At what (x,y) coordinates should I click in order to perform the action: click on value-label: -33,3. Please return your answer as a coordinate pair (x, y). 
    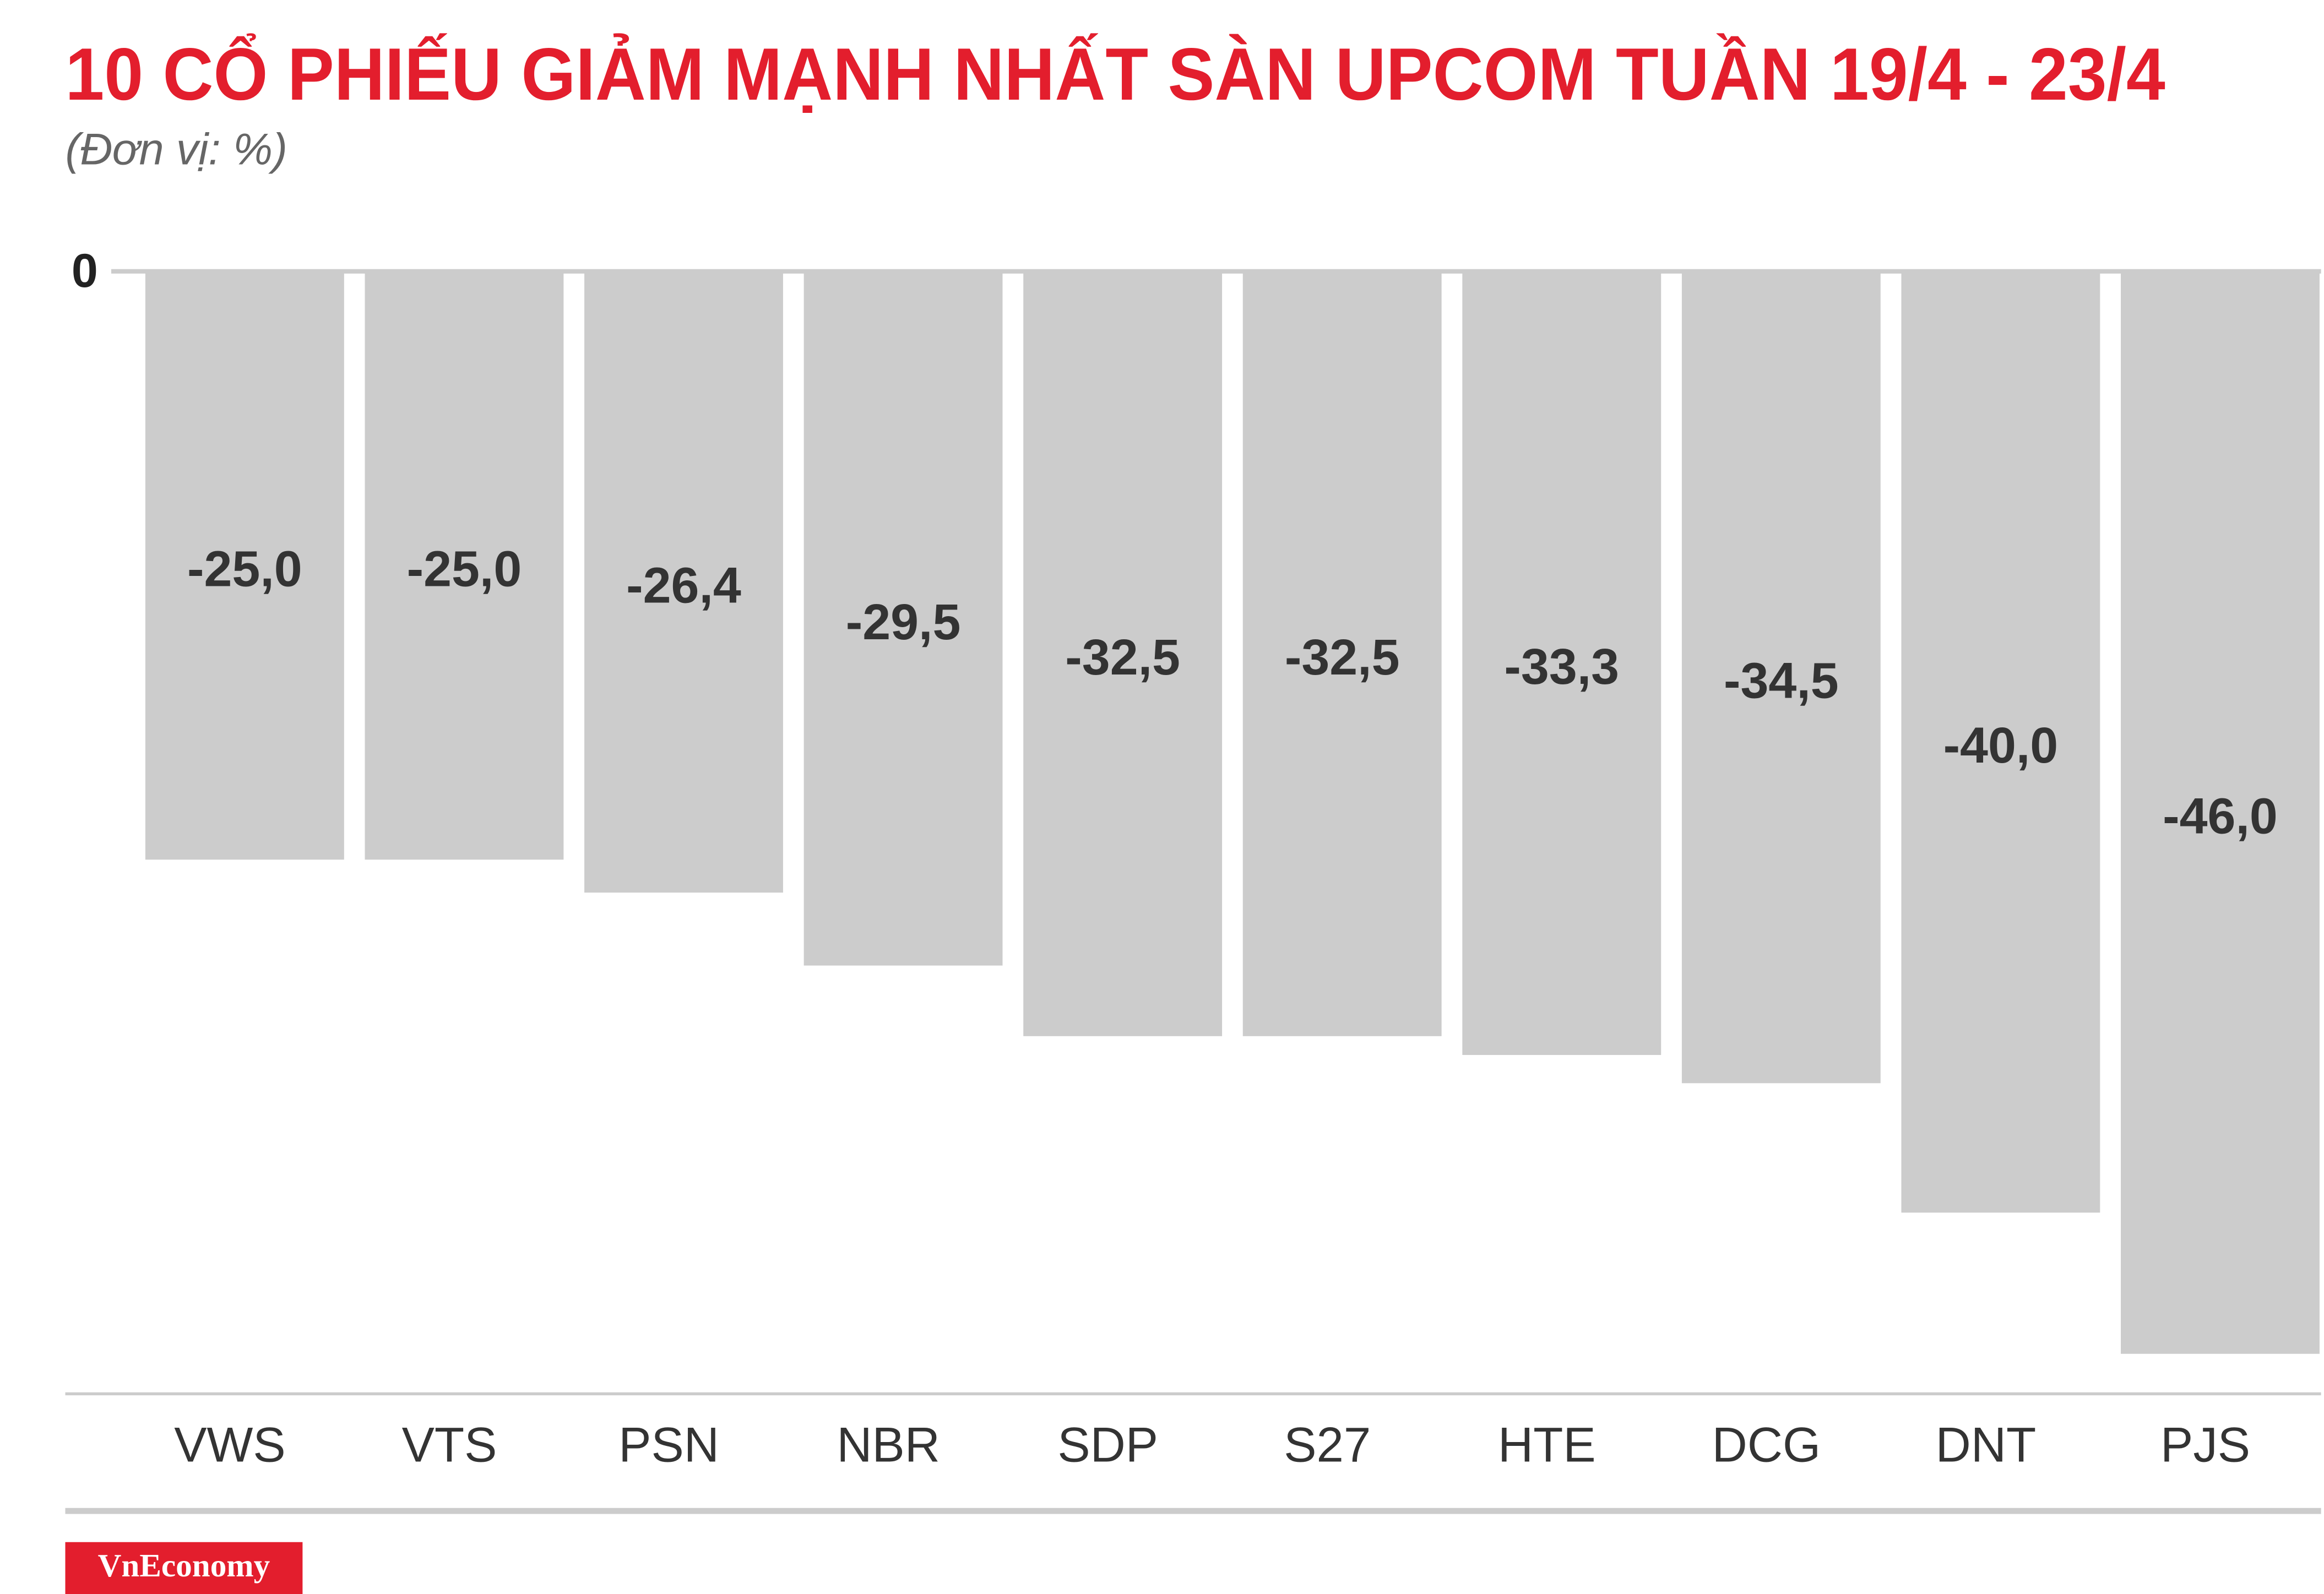
    Looking at the image, I should click on (1562, 667).